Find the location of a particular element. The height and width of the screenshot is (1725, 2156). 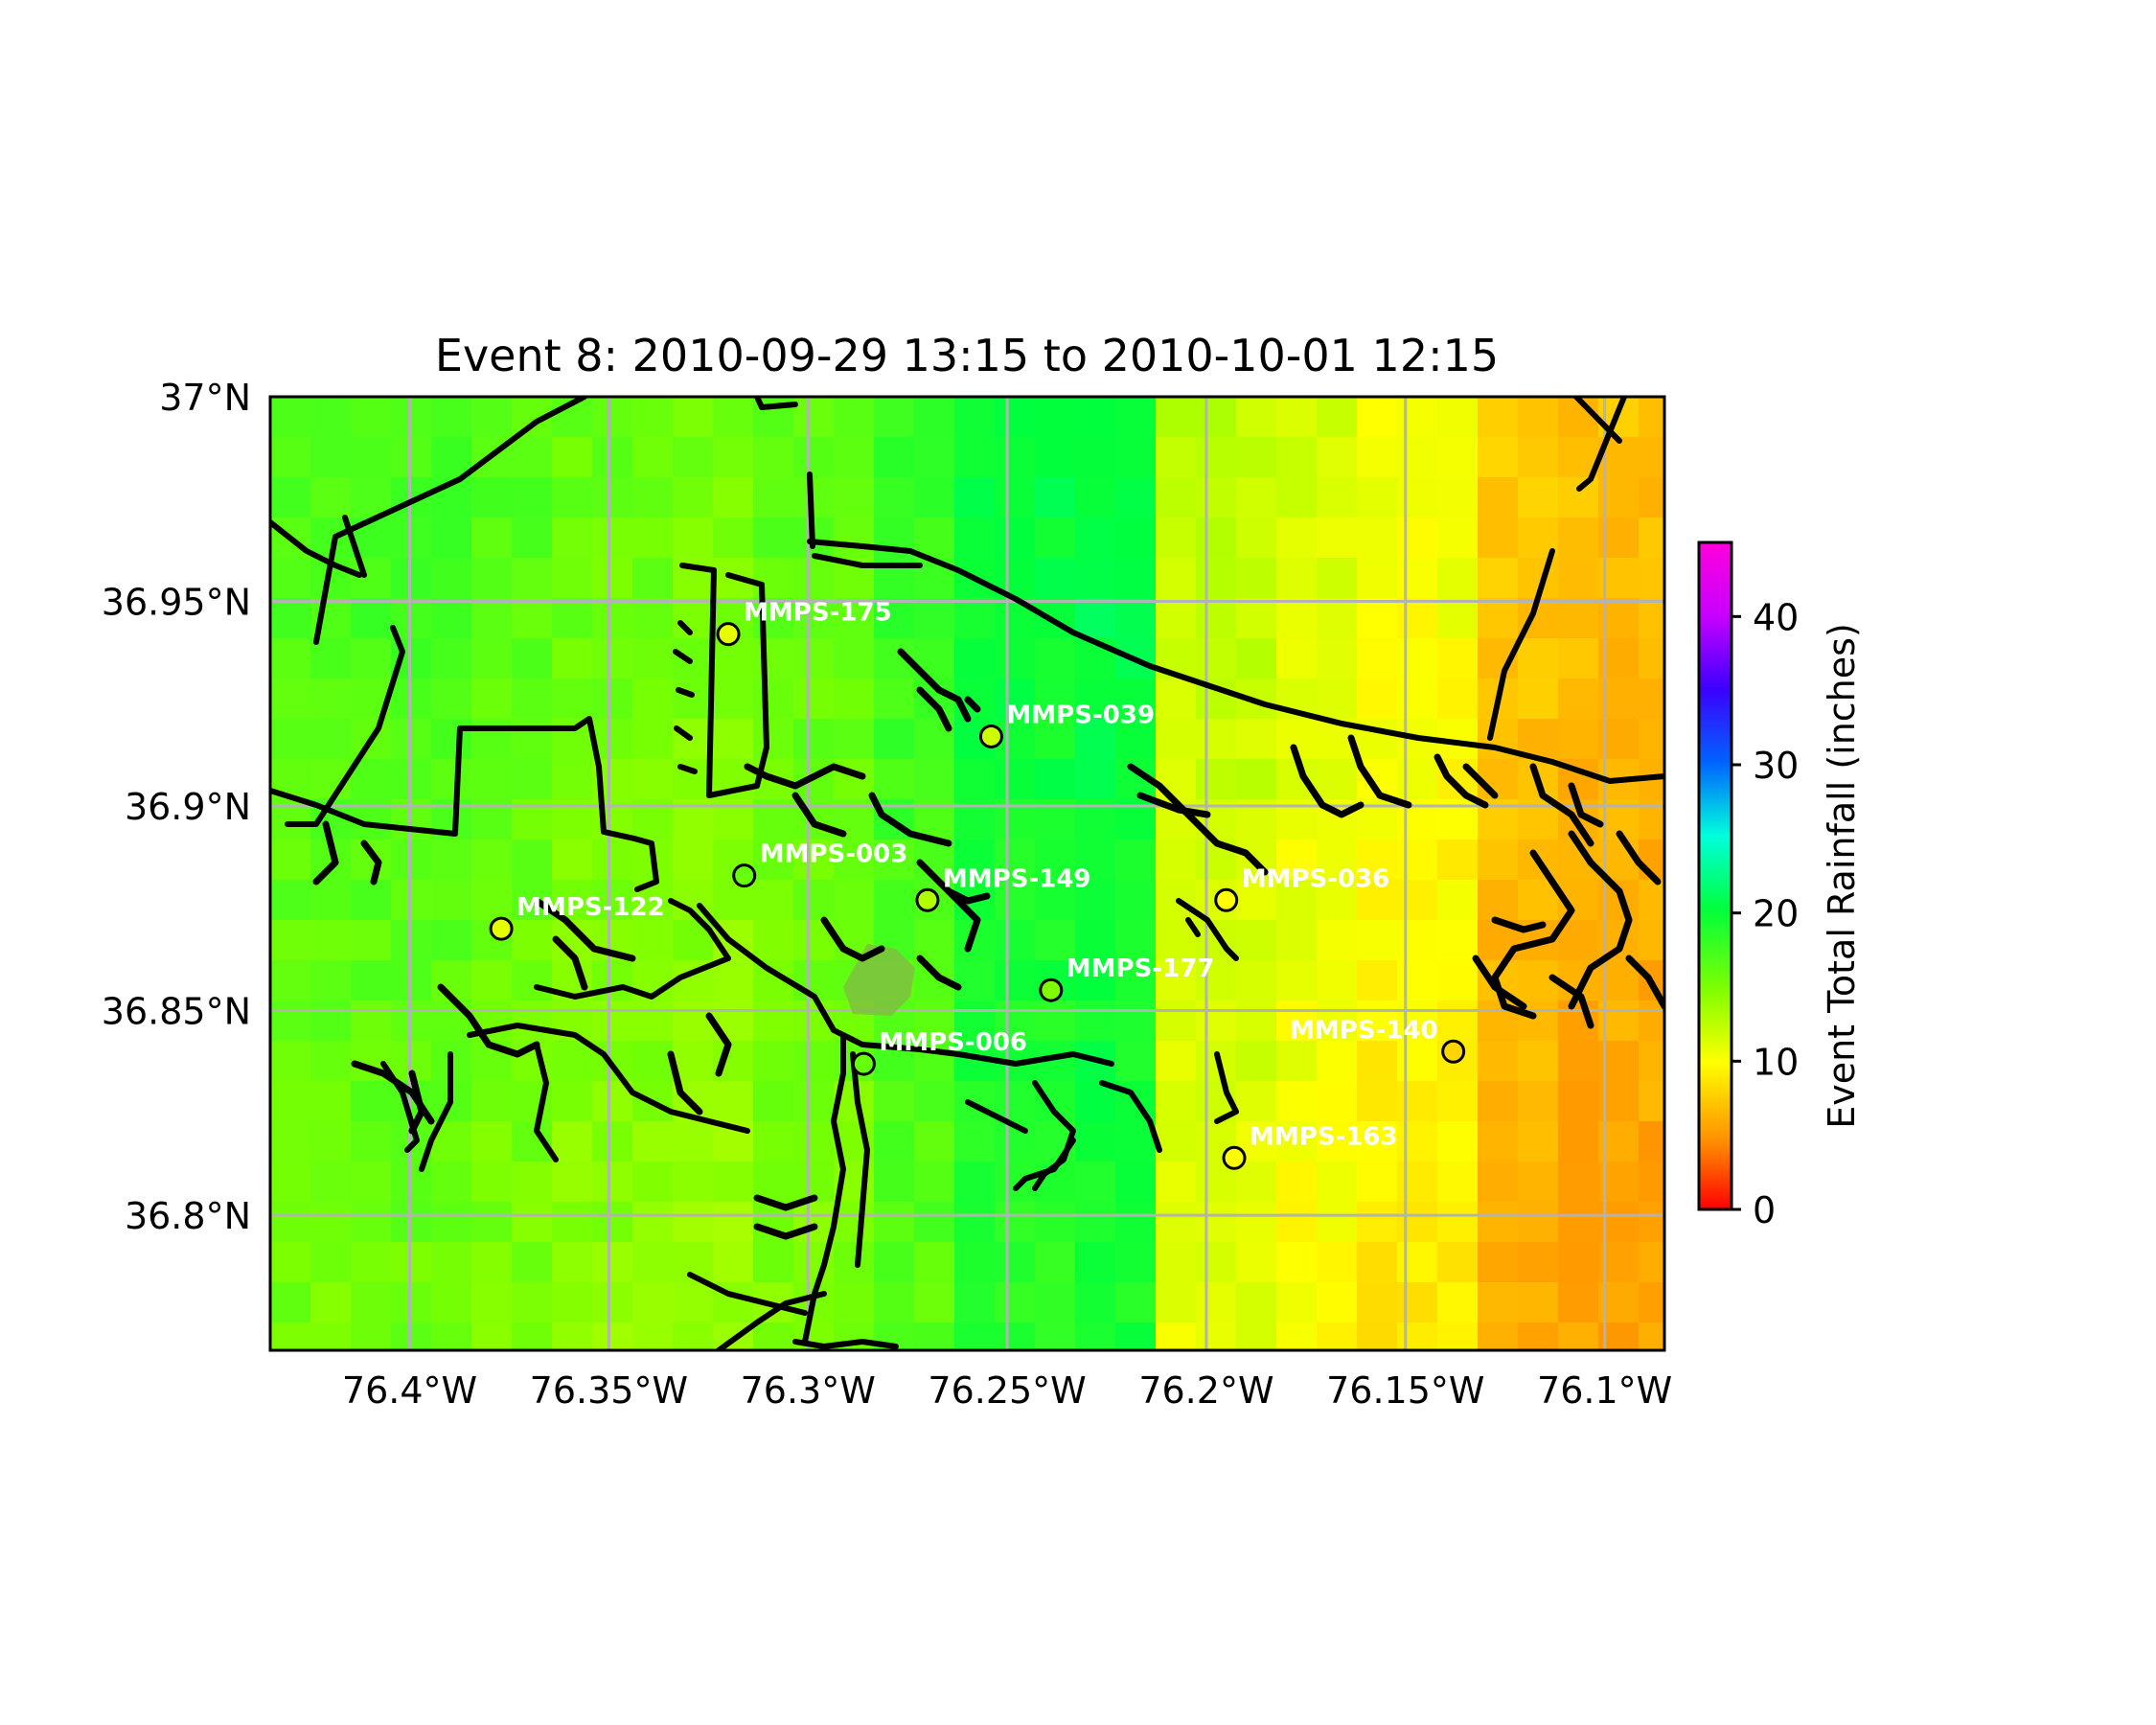

colorbar-tick-label: 30 is located at coordinates (1776, 766).